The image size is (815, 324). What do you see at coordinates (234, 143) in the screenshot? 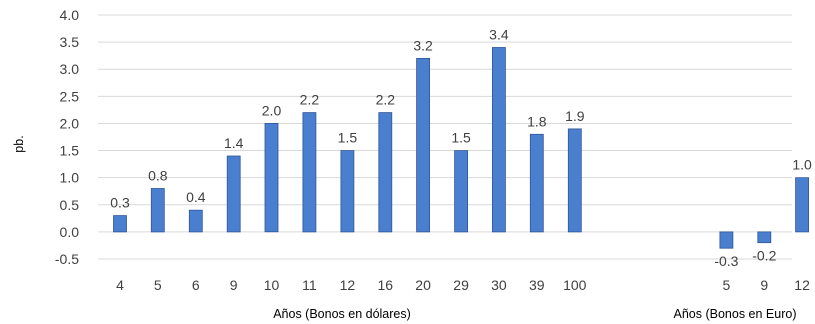
I see `data-label: 1.4` at bounding box center [234, 143].